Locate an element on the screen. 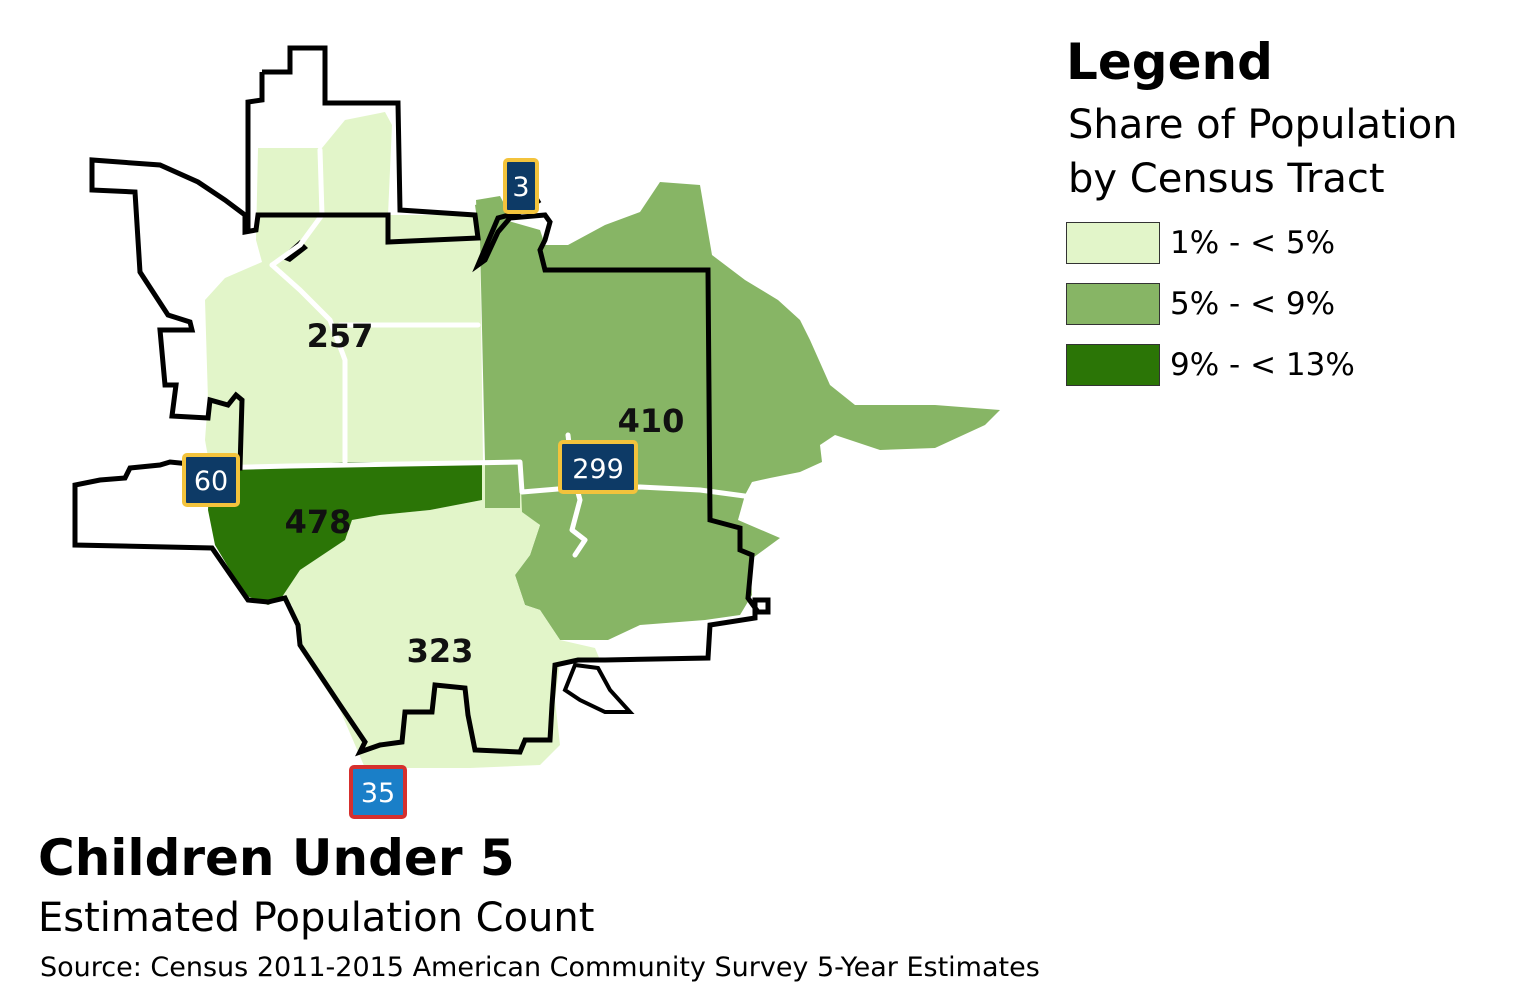 This screenshot has width=1518, height=1006. route-shield-60: 60 is located at coordinates (211, 480).